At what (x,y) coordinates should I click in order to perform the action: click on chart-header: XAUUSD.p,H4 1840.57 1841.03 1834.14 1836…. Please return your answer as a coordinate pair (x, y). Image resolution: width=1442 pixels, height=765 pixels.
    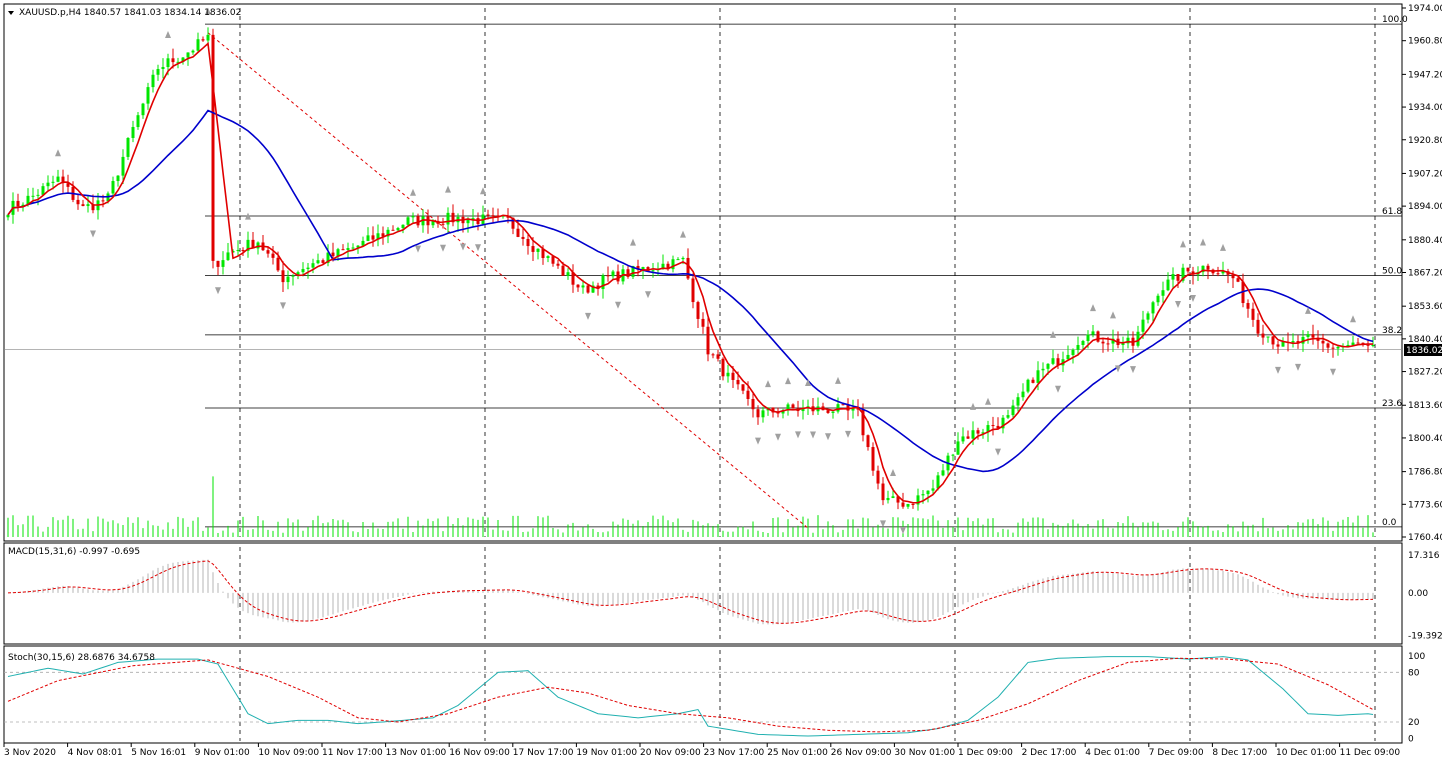
    Looking at the image, I should click on (124, 13).